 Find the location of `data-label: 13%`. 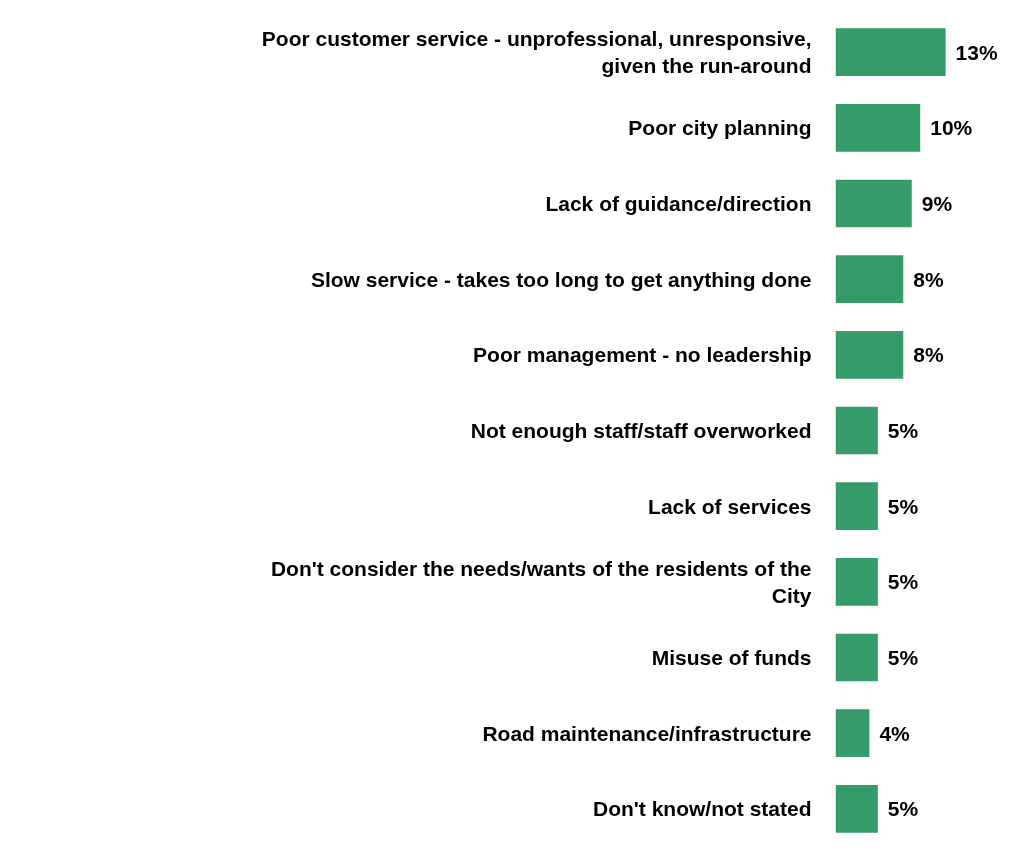

data-label: 13% is located at coordinates (976, 52).